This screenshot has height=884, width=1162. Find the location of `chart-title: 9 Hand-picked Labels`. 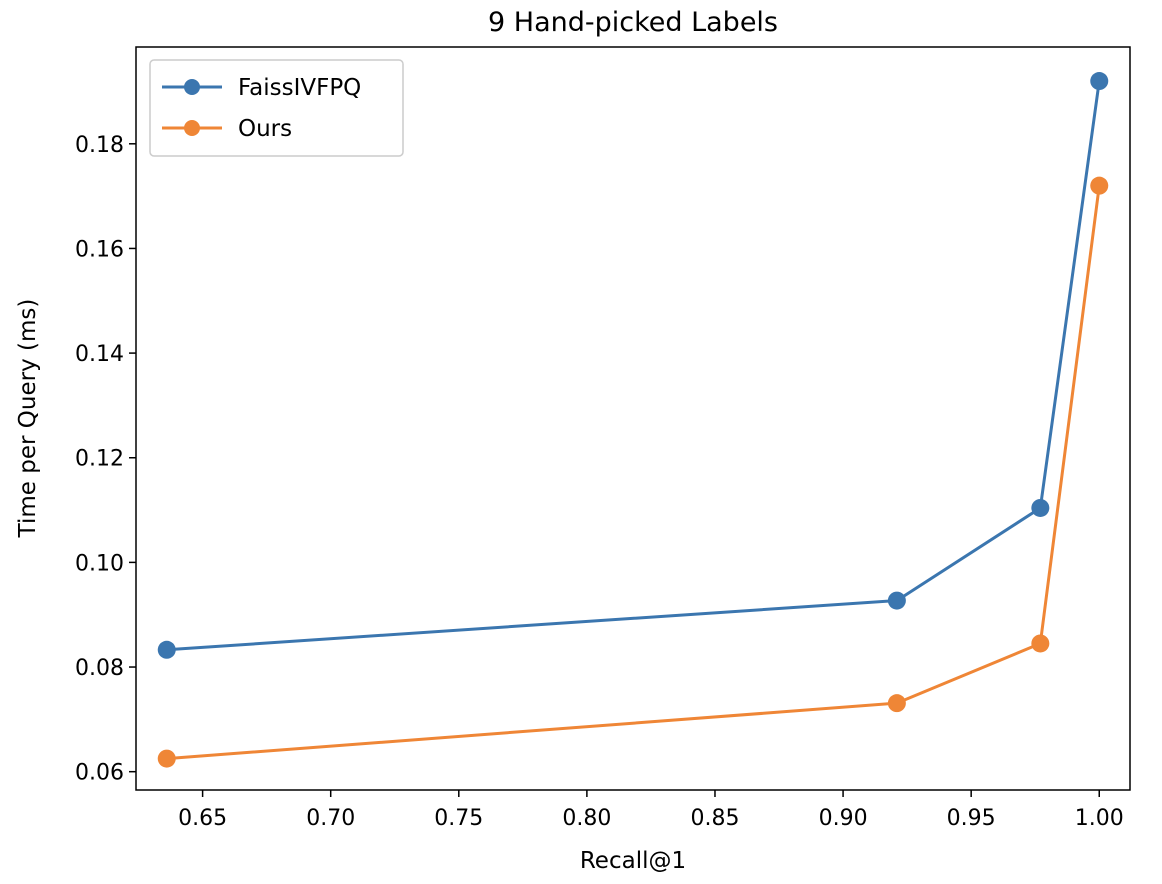

chart-title: 9 Hand-picked Labels is located at coordinates (633, 22).